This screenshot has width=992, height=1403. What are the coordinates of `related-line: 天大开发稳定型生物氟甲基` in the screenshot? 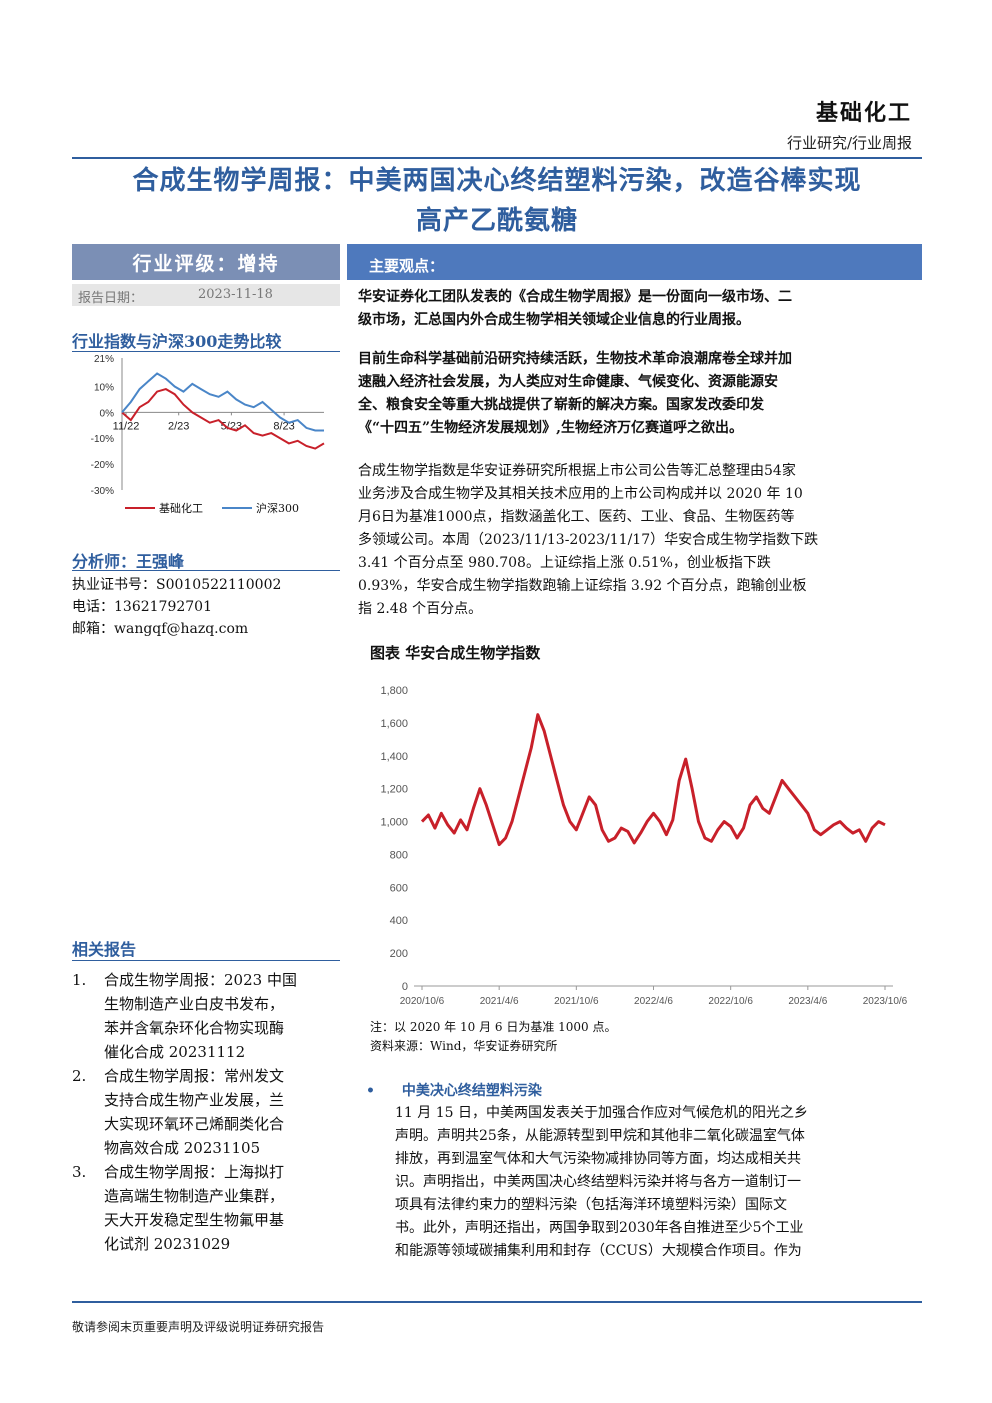 It's located at (194, 1220).